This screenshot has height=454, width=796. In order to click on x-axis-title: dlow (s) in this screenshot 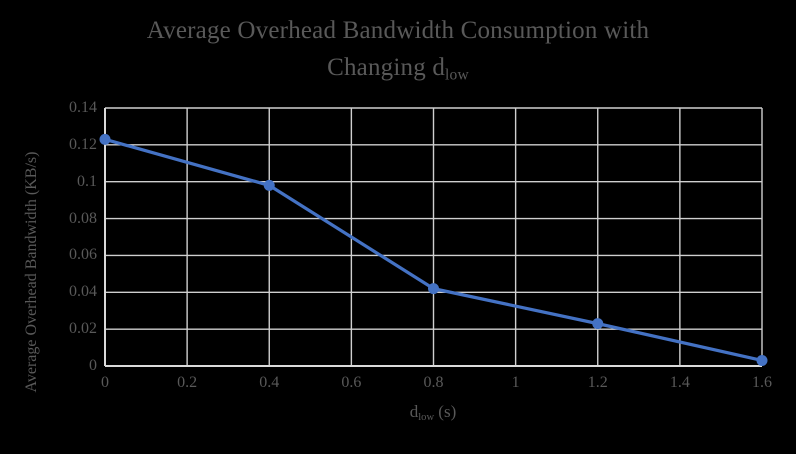, I will do `click(433, 412)`.